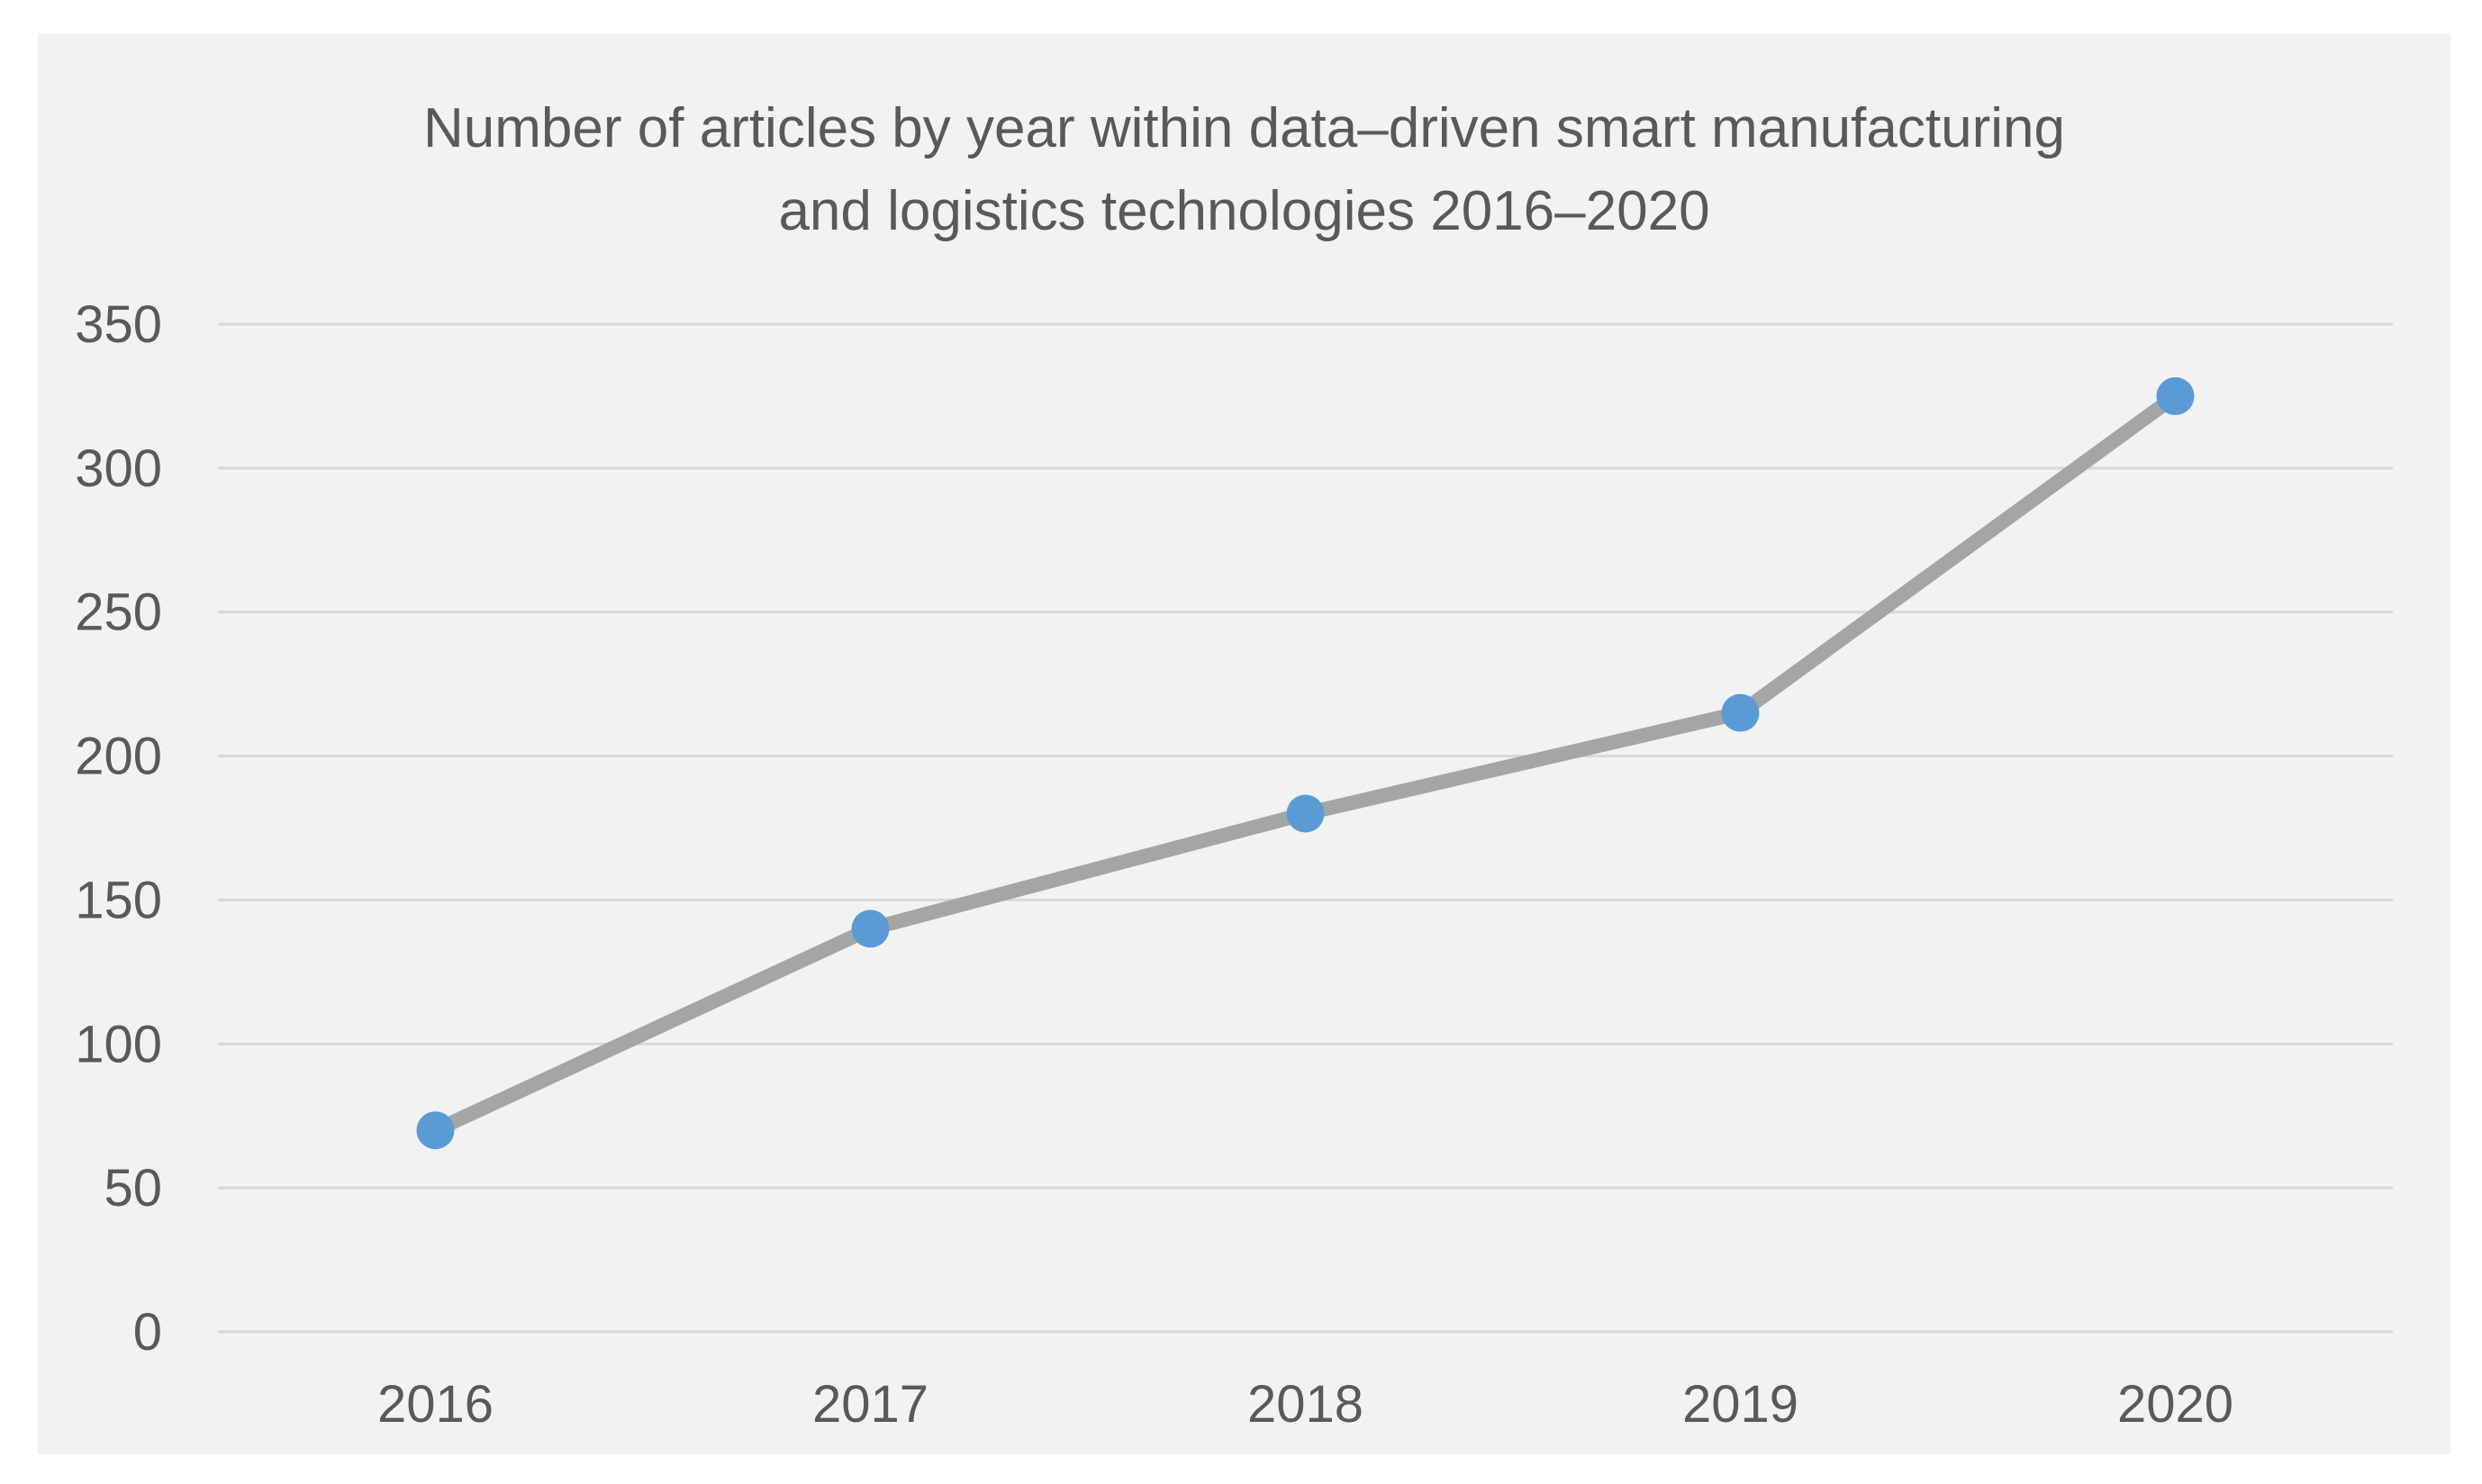 This screenshot has height=1484, width=2482. I want to click on y-tick-label-350: 350, so click(119, 325).